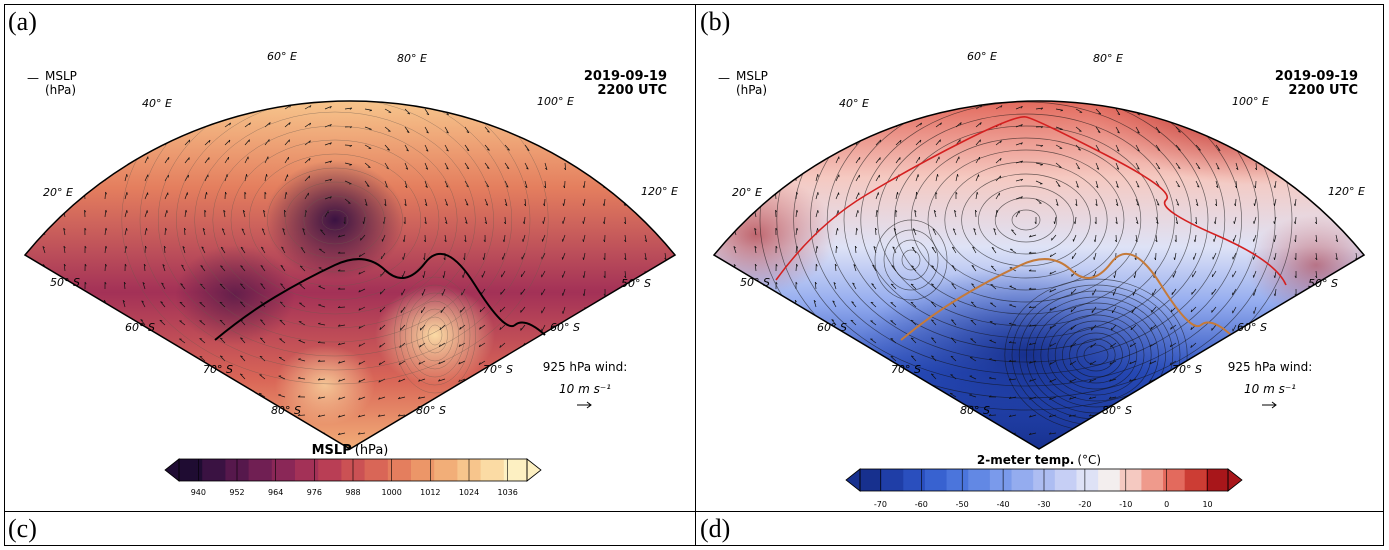 The image size is (1389, 550). Describe the element at coordinates (585, 389) in the screenshot. I see `wind-legend-scale: 10 m s⁻¹` at that location.